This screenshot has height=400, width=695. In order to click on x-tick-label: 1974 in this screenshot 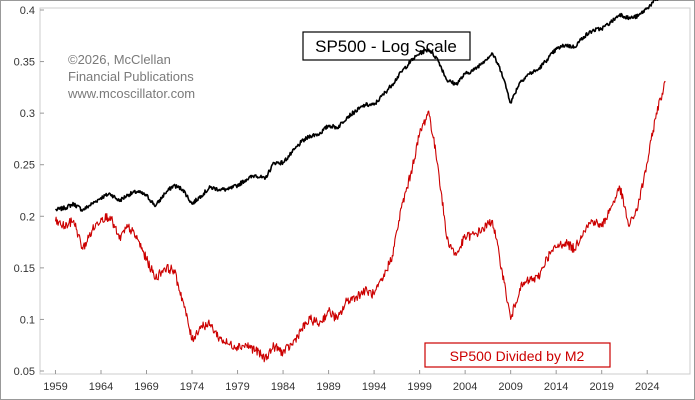, I will do `click(192, 387)`.